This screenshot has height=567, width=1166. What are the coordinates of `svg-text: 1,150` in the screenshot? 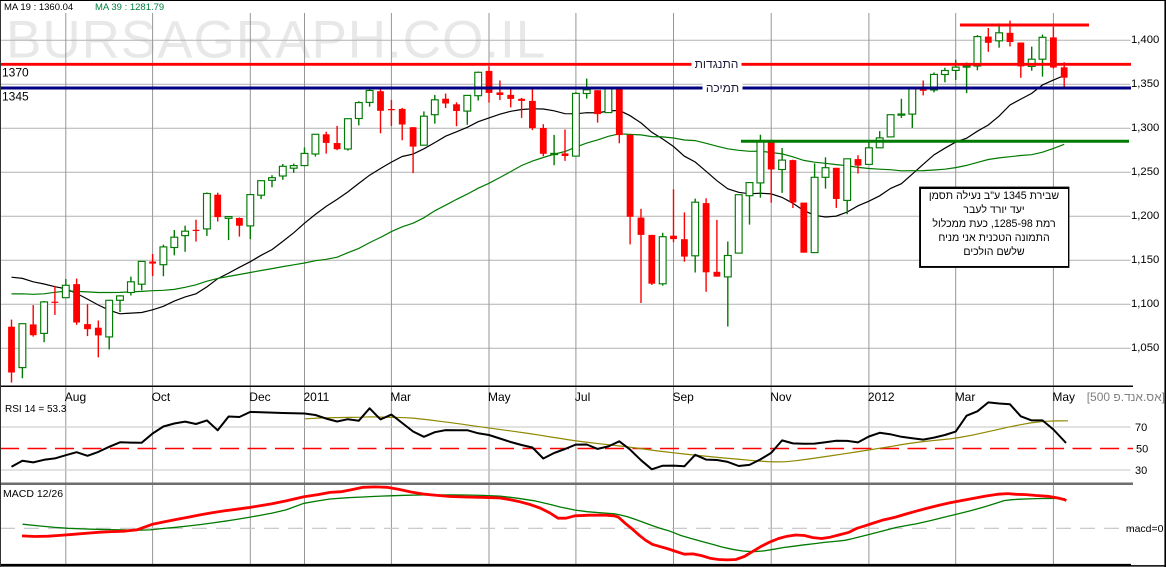 It's located at (1145, 260).